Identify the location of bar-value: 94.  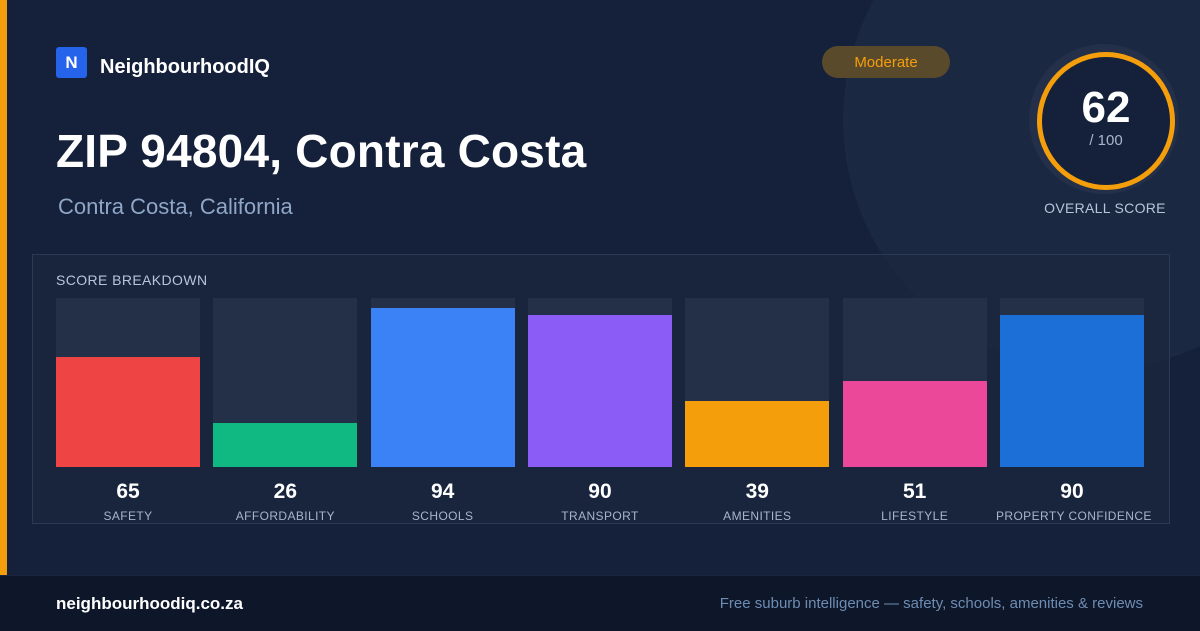
(442, 491).